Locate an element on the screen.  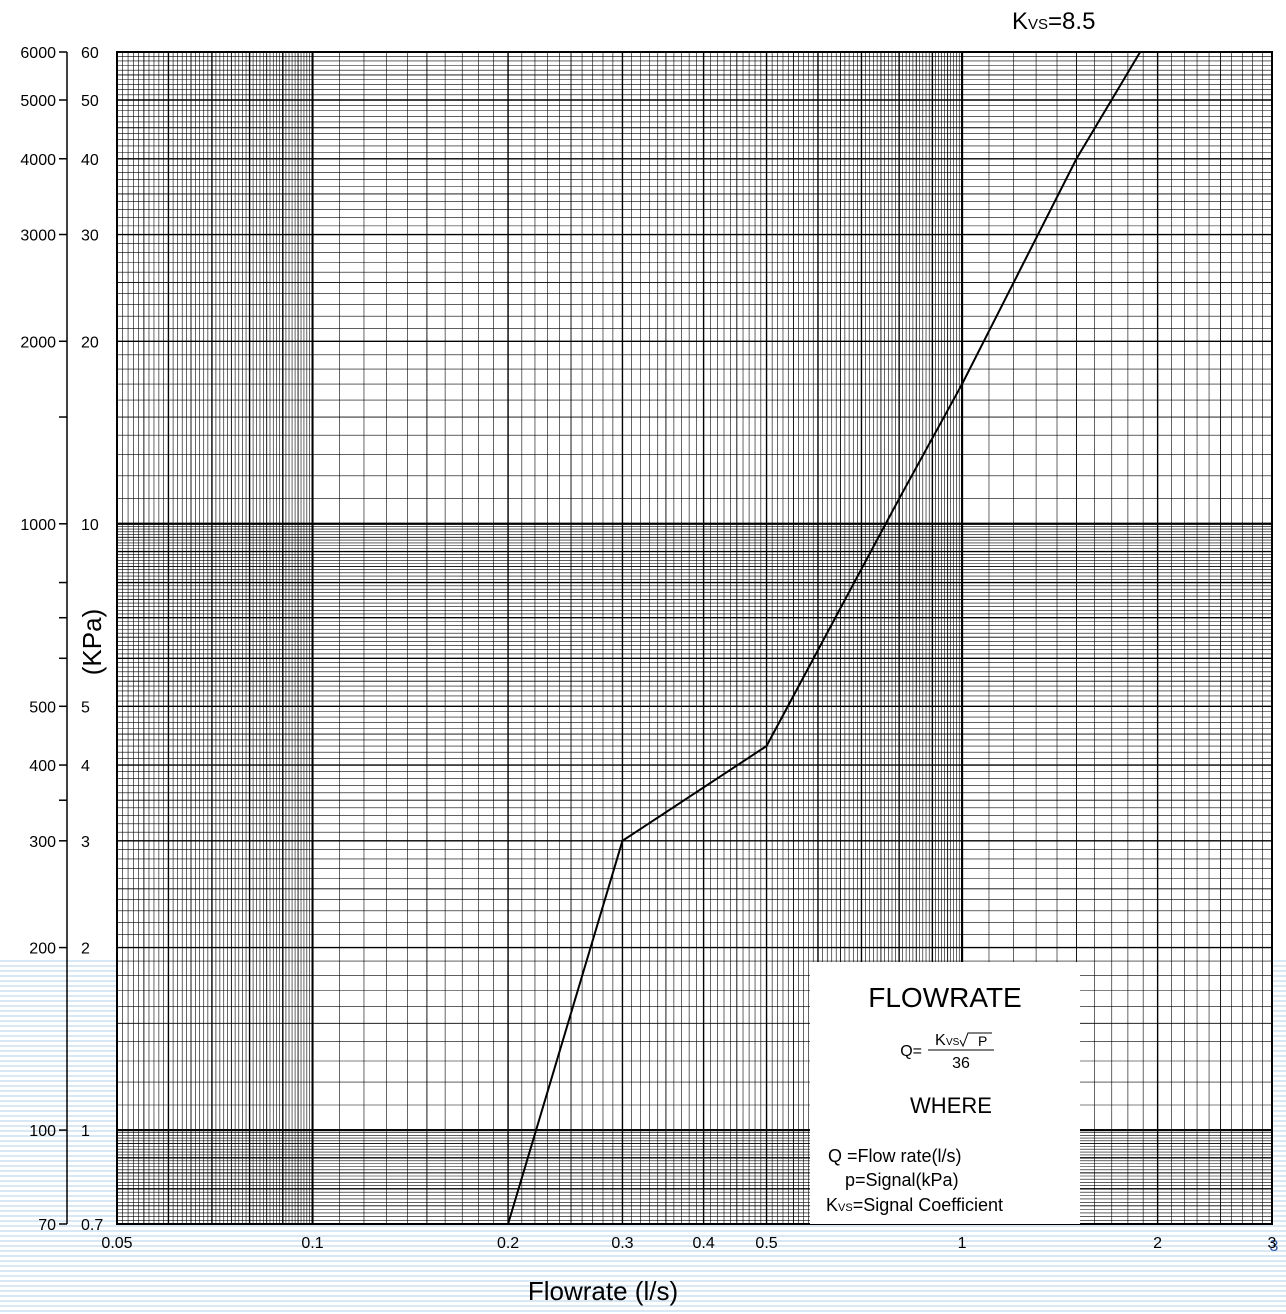
series-label-sub: VS is located at coordinates (1038, 24).